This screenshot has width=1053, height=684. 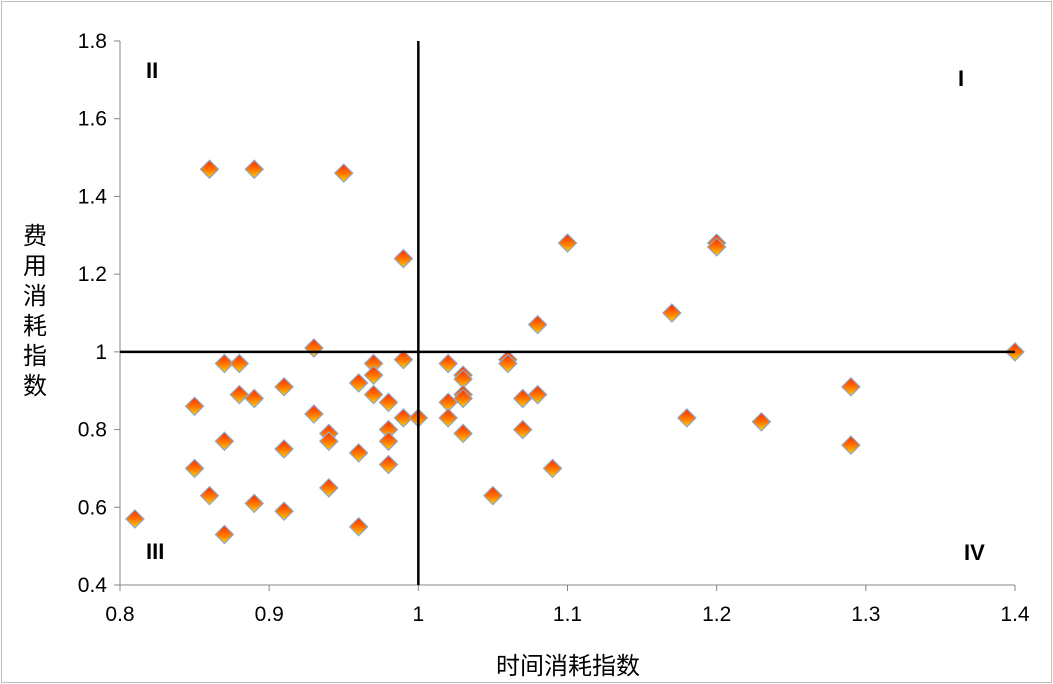 What do you see at coordinates (92, 41) in the screenshot?
I see `y-tick-label: 1.8` at bounding box center [92, 41].